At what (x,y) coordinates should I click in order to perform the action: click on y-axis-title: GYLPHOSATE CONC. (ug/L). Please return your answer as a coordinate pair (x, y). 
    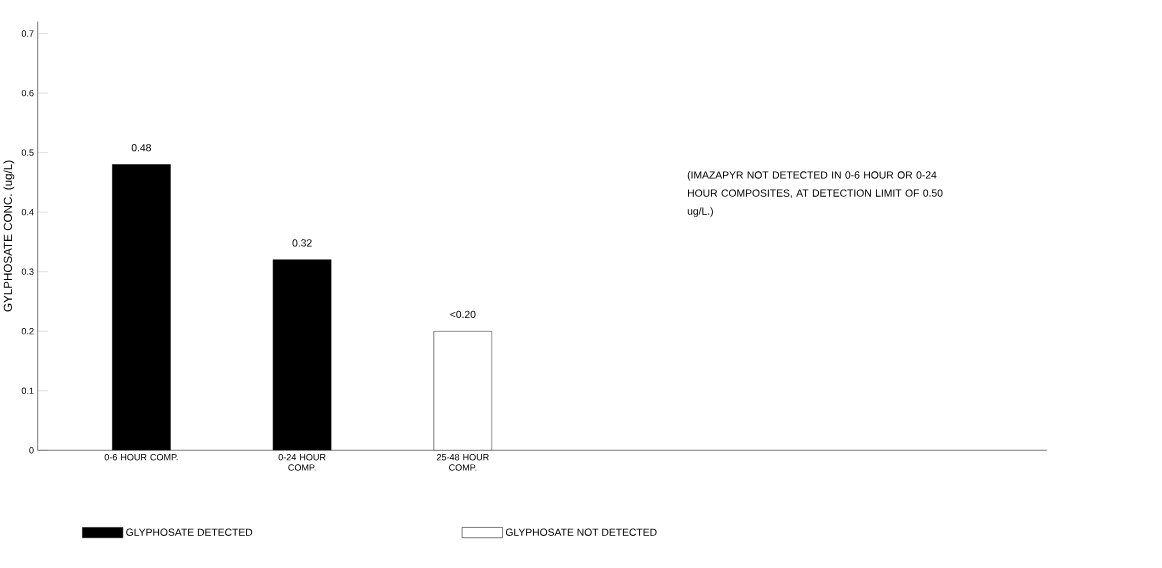
    Looking at the image, I should click on (9, 236).